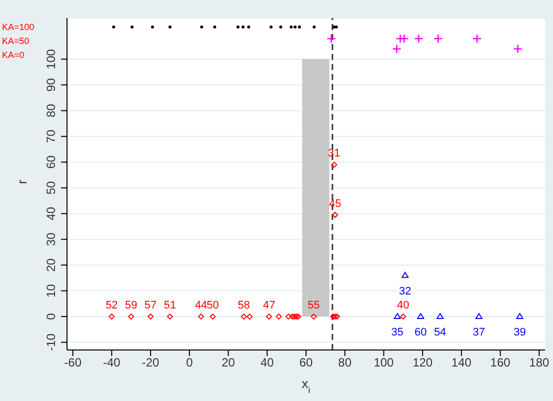 Image resolution: width=553 pixels, height=401 pixels. Describe the element at coordinates (51, 136) in the screenshot. I see `y-tick-label: 70` at that location.